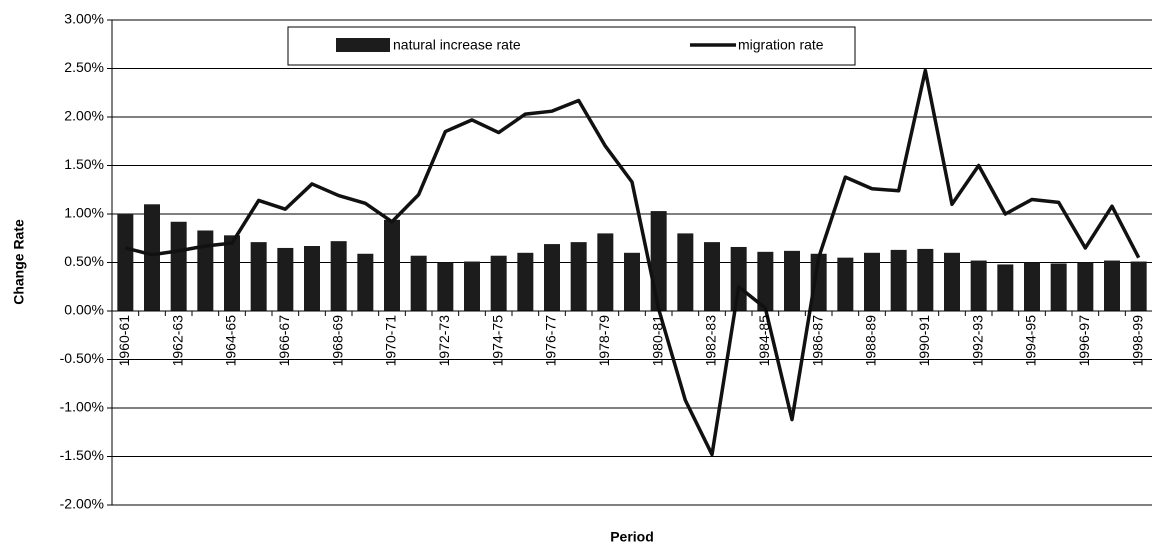 The height and width of the screenshot is (546, 1156). I want to click on x-tick-label: 1992-93, so click(977, 341).